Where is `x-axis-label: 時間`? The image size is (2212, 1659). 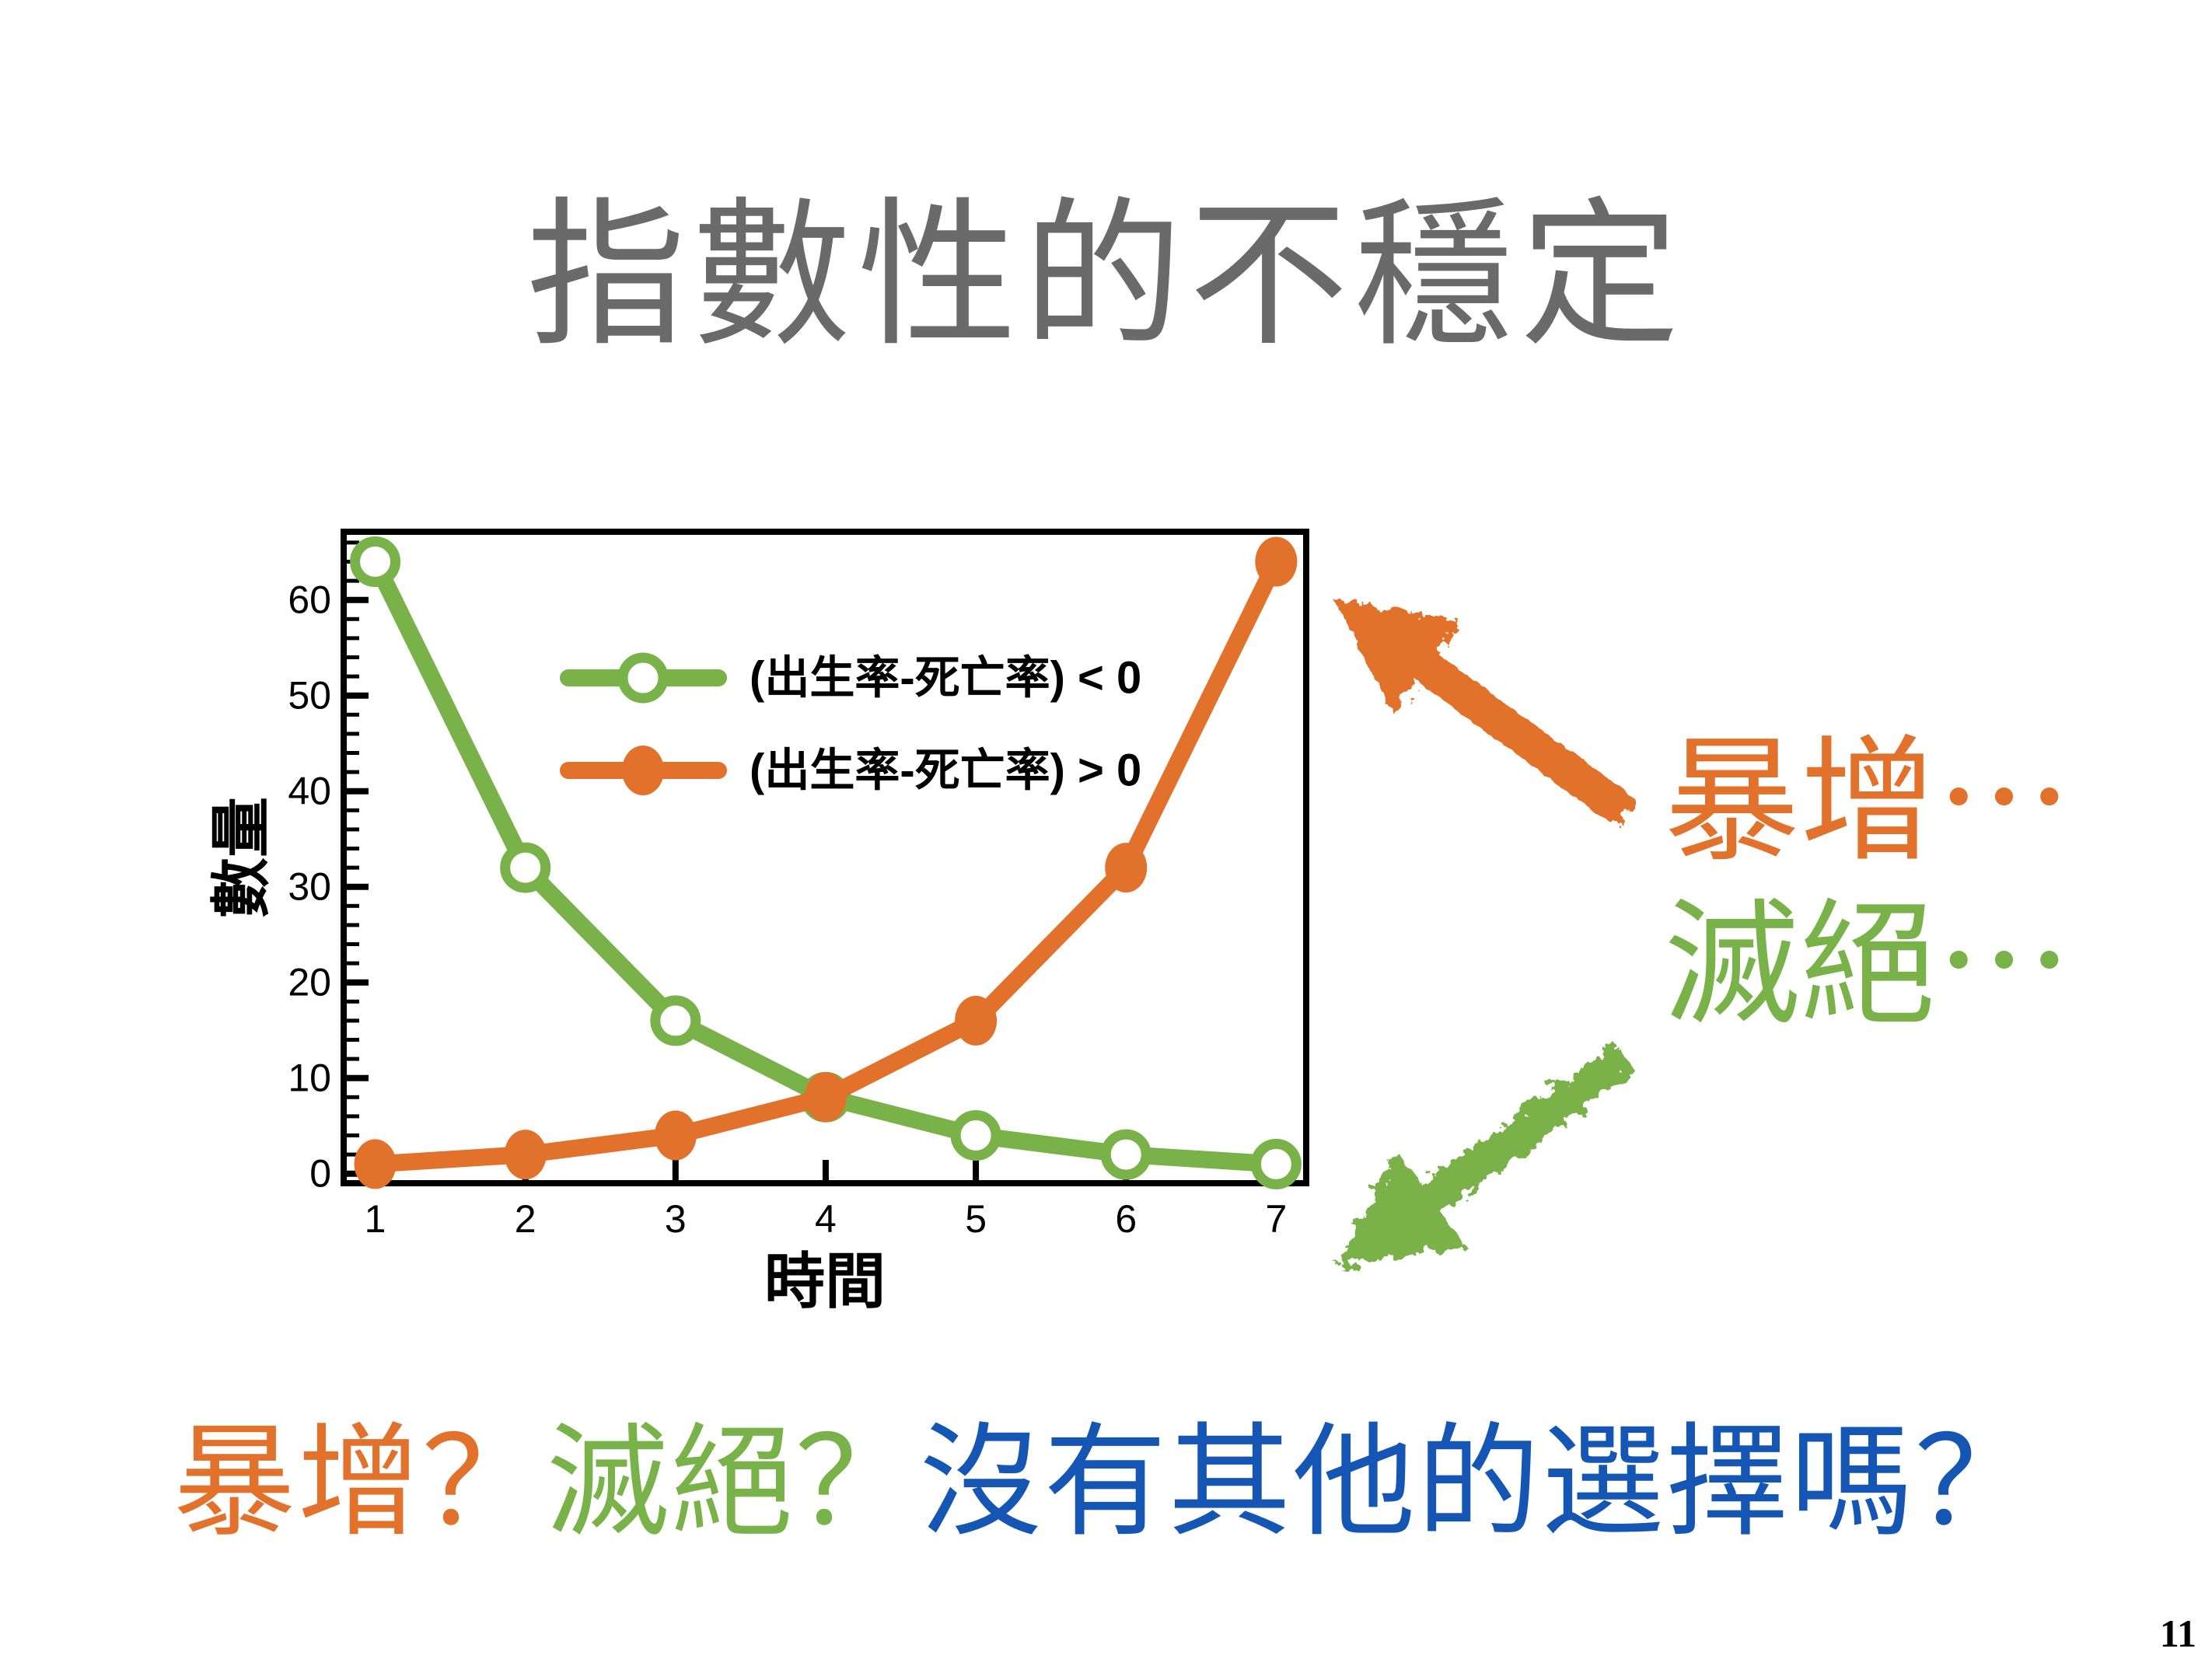 x-axis-label: 時間 is located at coordinates (825, 1281).